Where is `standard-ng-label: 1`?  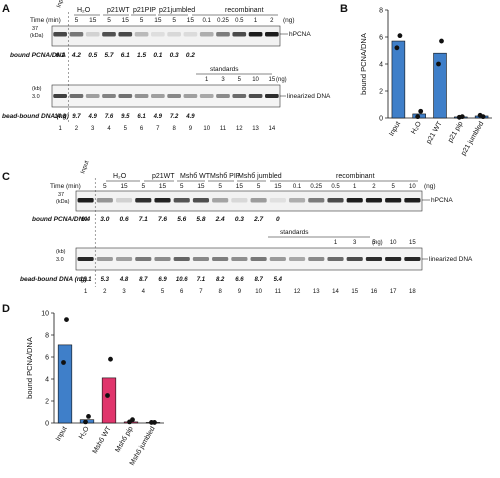
standard-ng-label: 1 is located at coordinates (336, 243).